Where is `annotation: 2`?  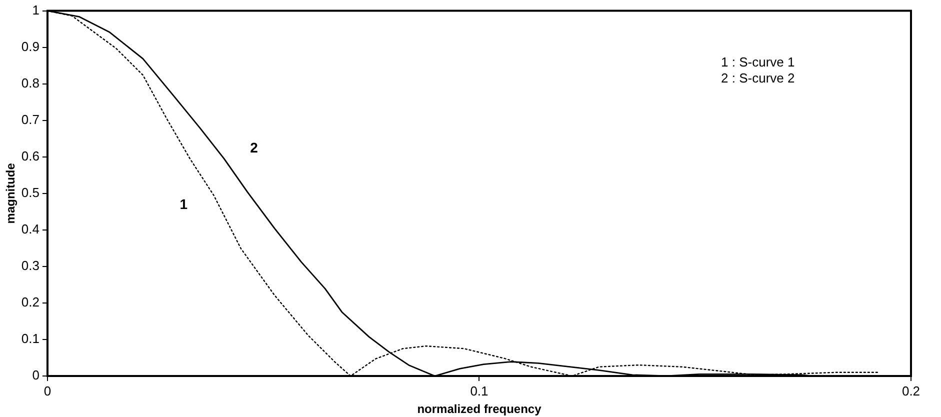
annotation: 2 is located at coordinates (254, 148).